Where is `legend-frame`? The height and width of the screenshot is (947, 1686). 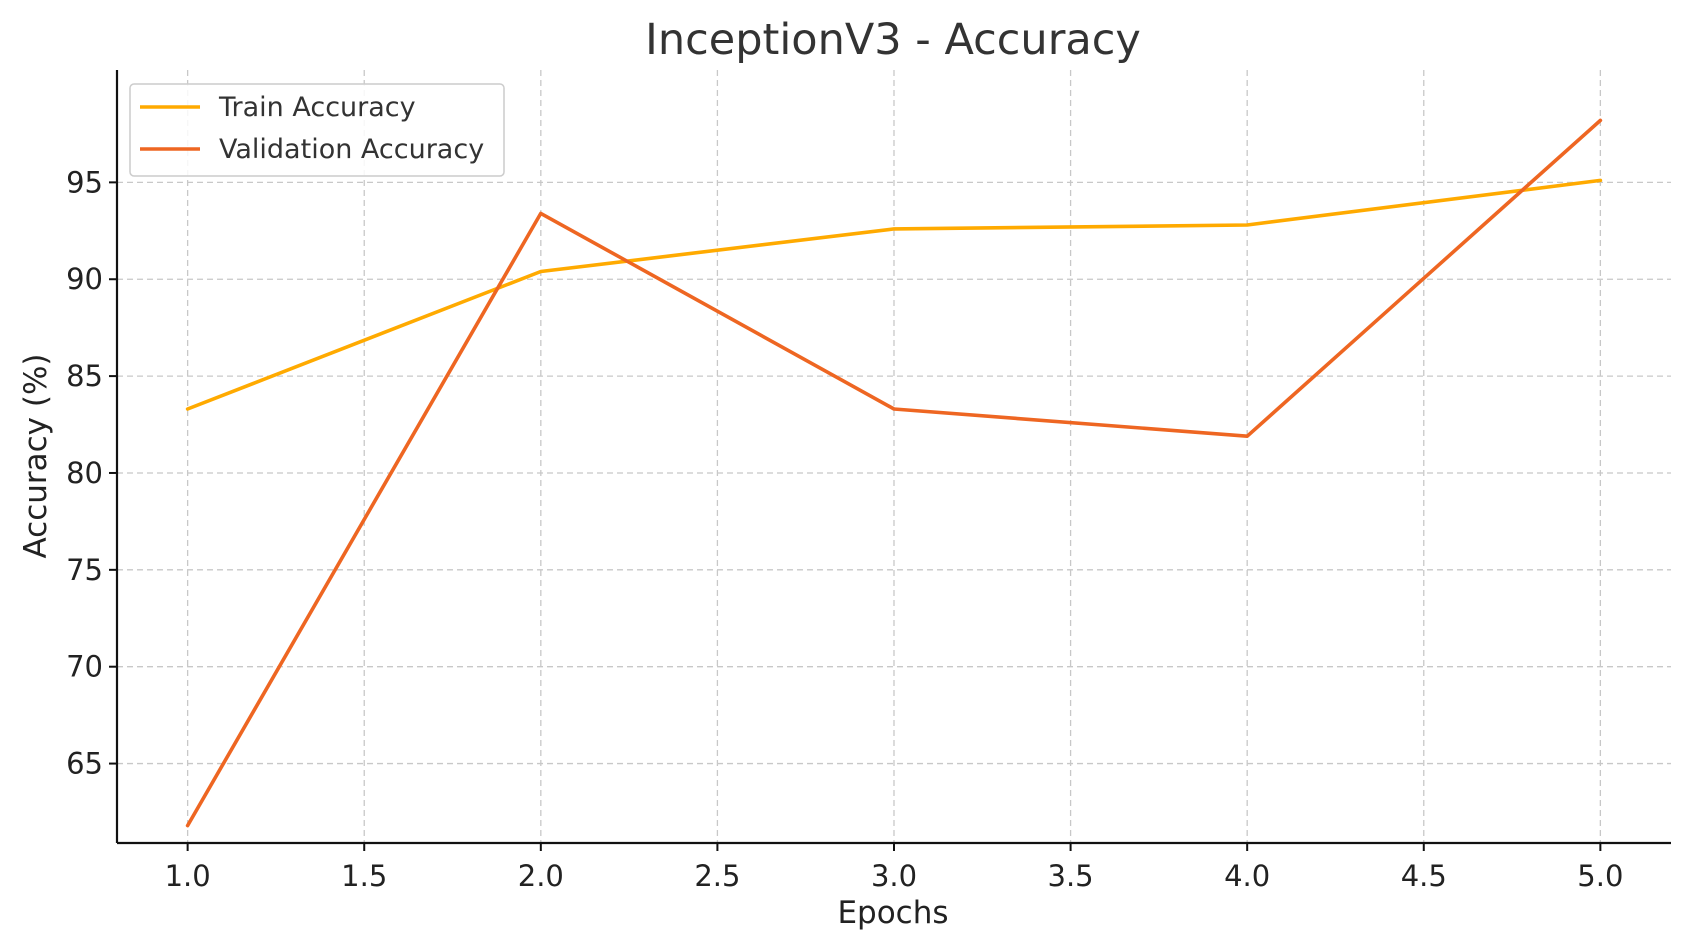
legend-frame is located at coordinates (317, 130).